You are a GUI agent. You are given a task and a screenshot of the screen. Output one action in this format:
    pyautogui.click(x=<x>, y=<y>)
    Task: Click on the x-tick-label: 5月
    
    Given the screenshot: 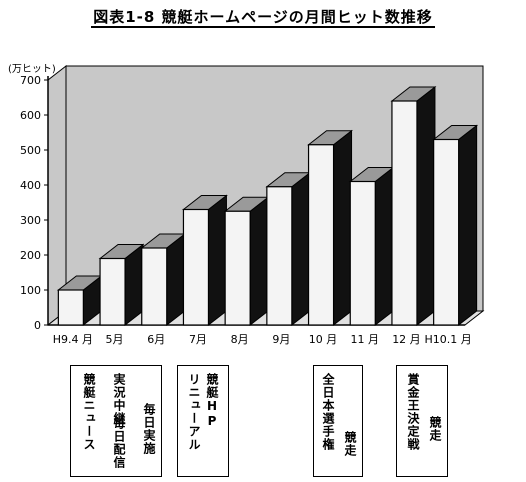 What is the action you would take?
    pyautogui.click(x=115, y=339)
    